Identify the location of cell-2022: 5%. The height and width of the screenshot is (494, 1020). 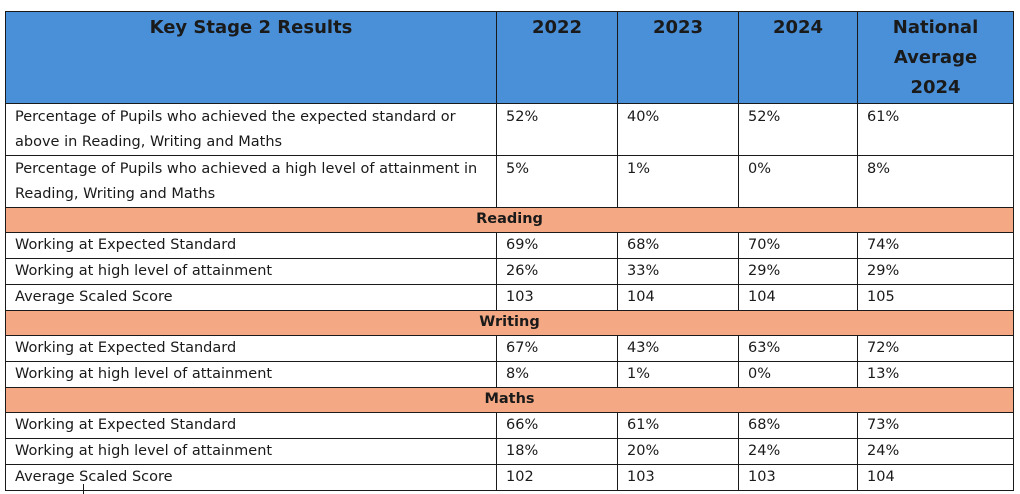
(557, 181).